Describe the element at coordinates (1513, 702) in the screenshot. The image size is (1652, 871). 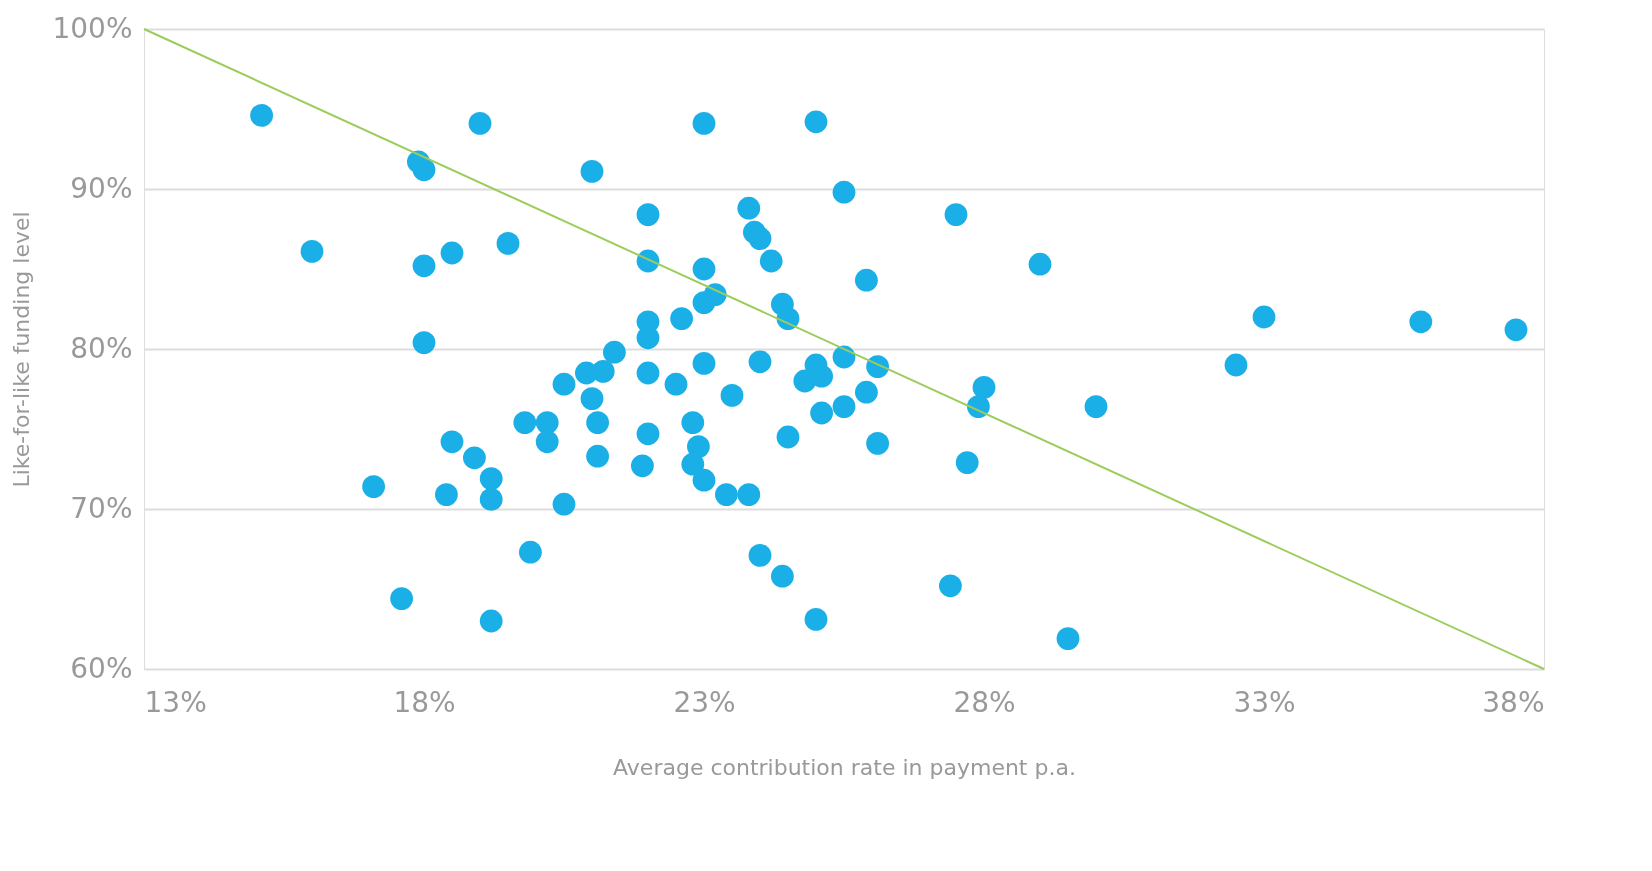
I see `x-tick-label: 38%` at that location.